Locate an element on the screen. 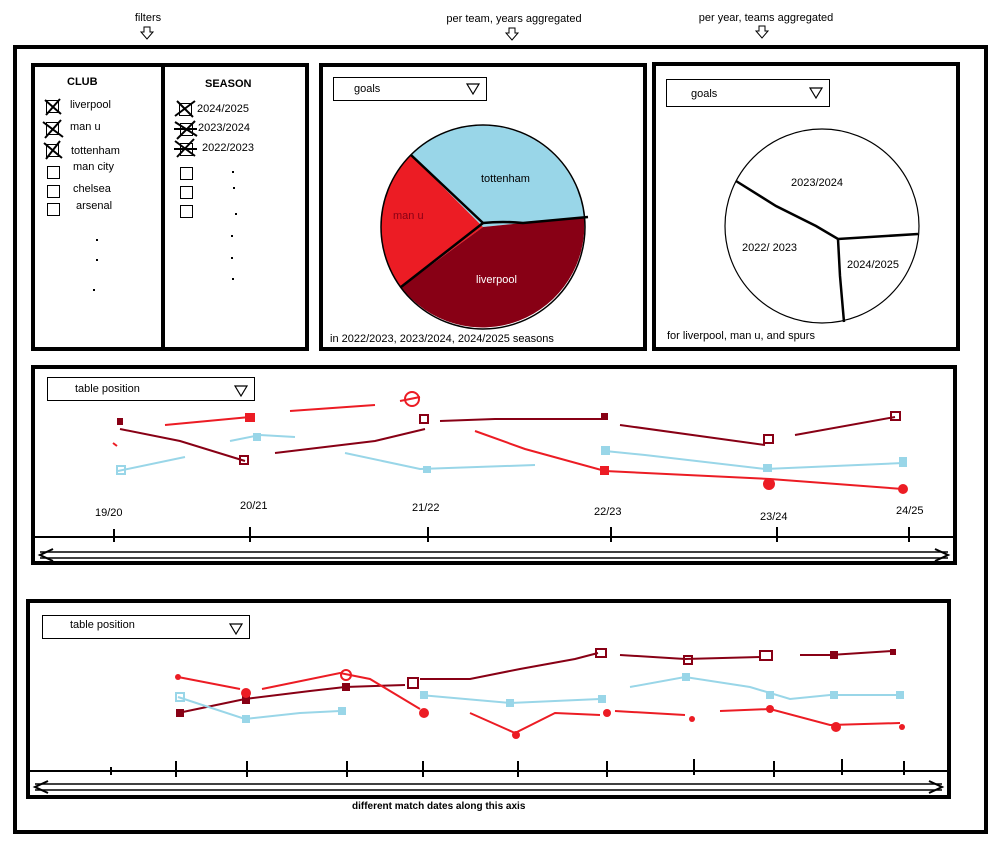 This screenshot has width=1001, height=848. club-label-liverpool: liverpool is located at coordinates (90, 105).